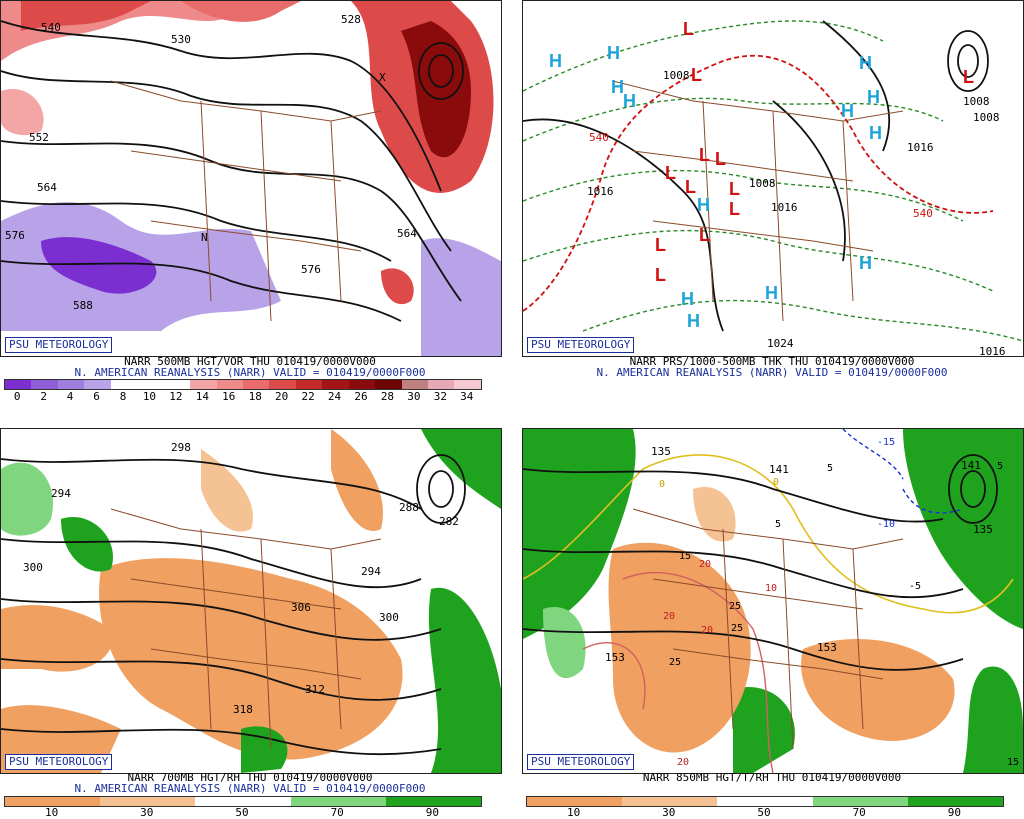  I want to click on temp-label: 0, so click(662, 484).